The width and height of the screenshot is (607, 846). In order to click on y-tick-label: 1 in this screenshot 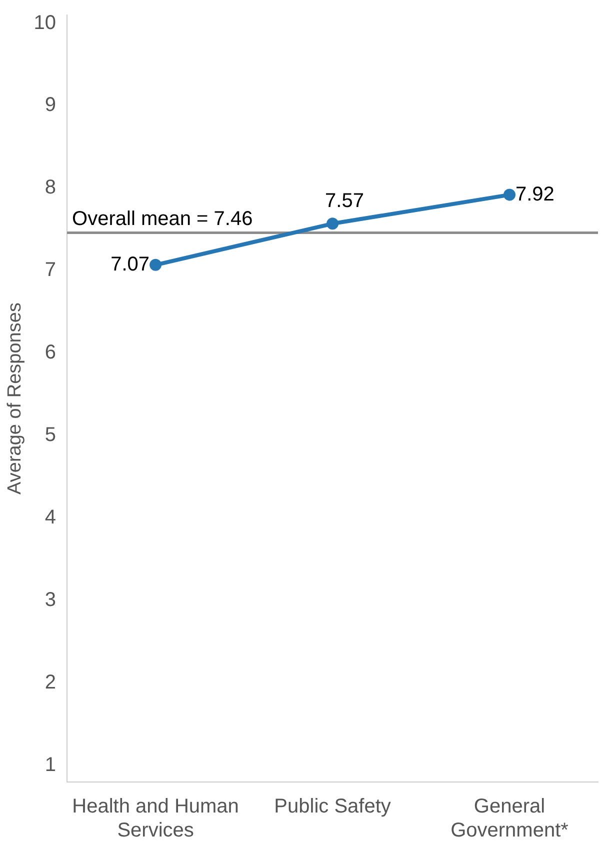, I will do `click(50, 765)`.